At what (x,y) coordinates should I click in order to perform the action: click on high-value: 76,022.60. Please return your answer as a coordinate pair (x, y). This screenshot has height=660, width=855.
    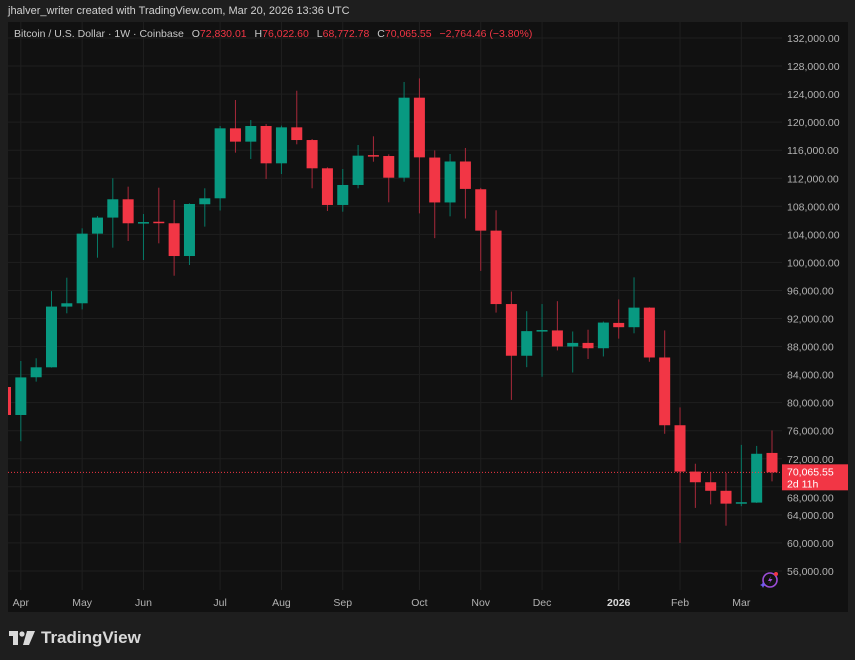
    Looking at the image, I should click on (285, 34).